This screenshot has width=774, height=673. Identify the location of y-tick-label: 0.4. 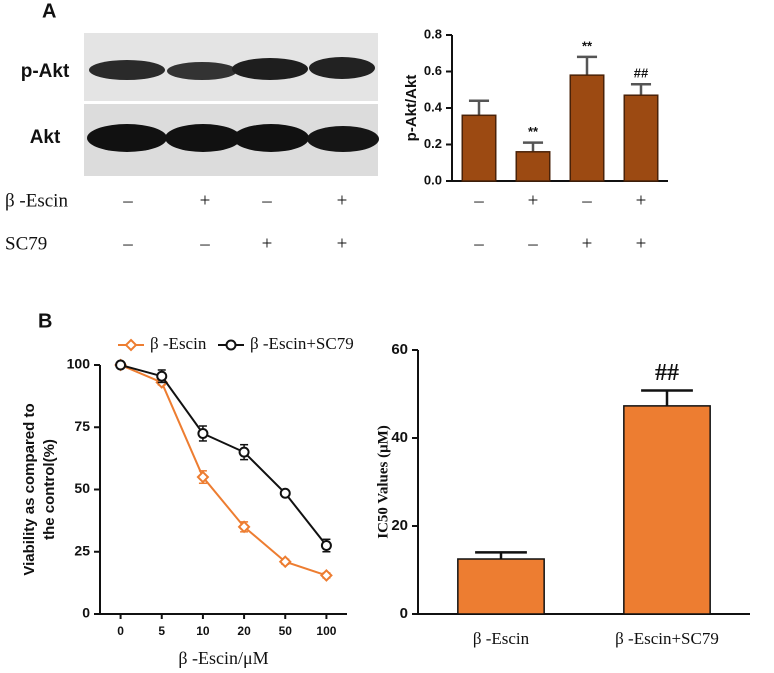
(433, 106).